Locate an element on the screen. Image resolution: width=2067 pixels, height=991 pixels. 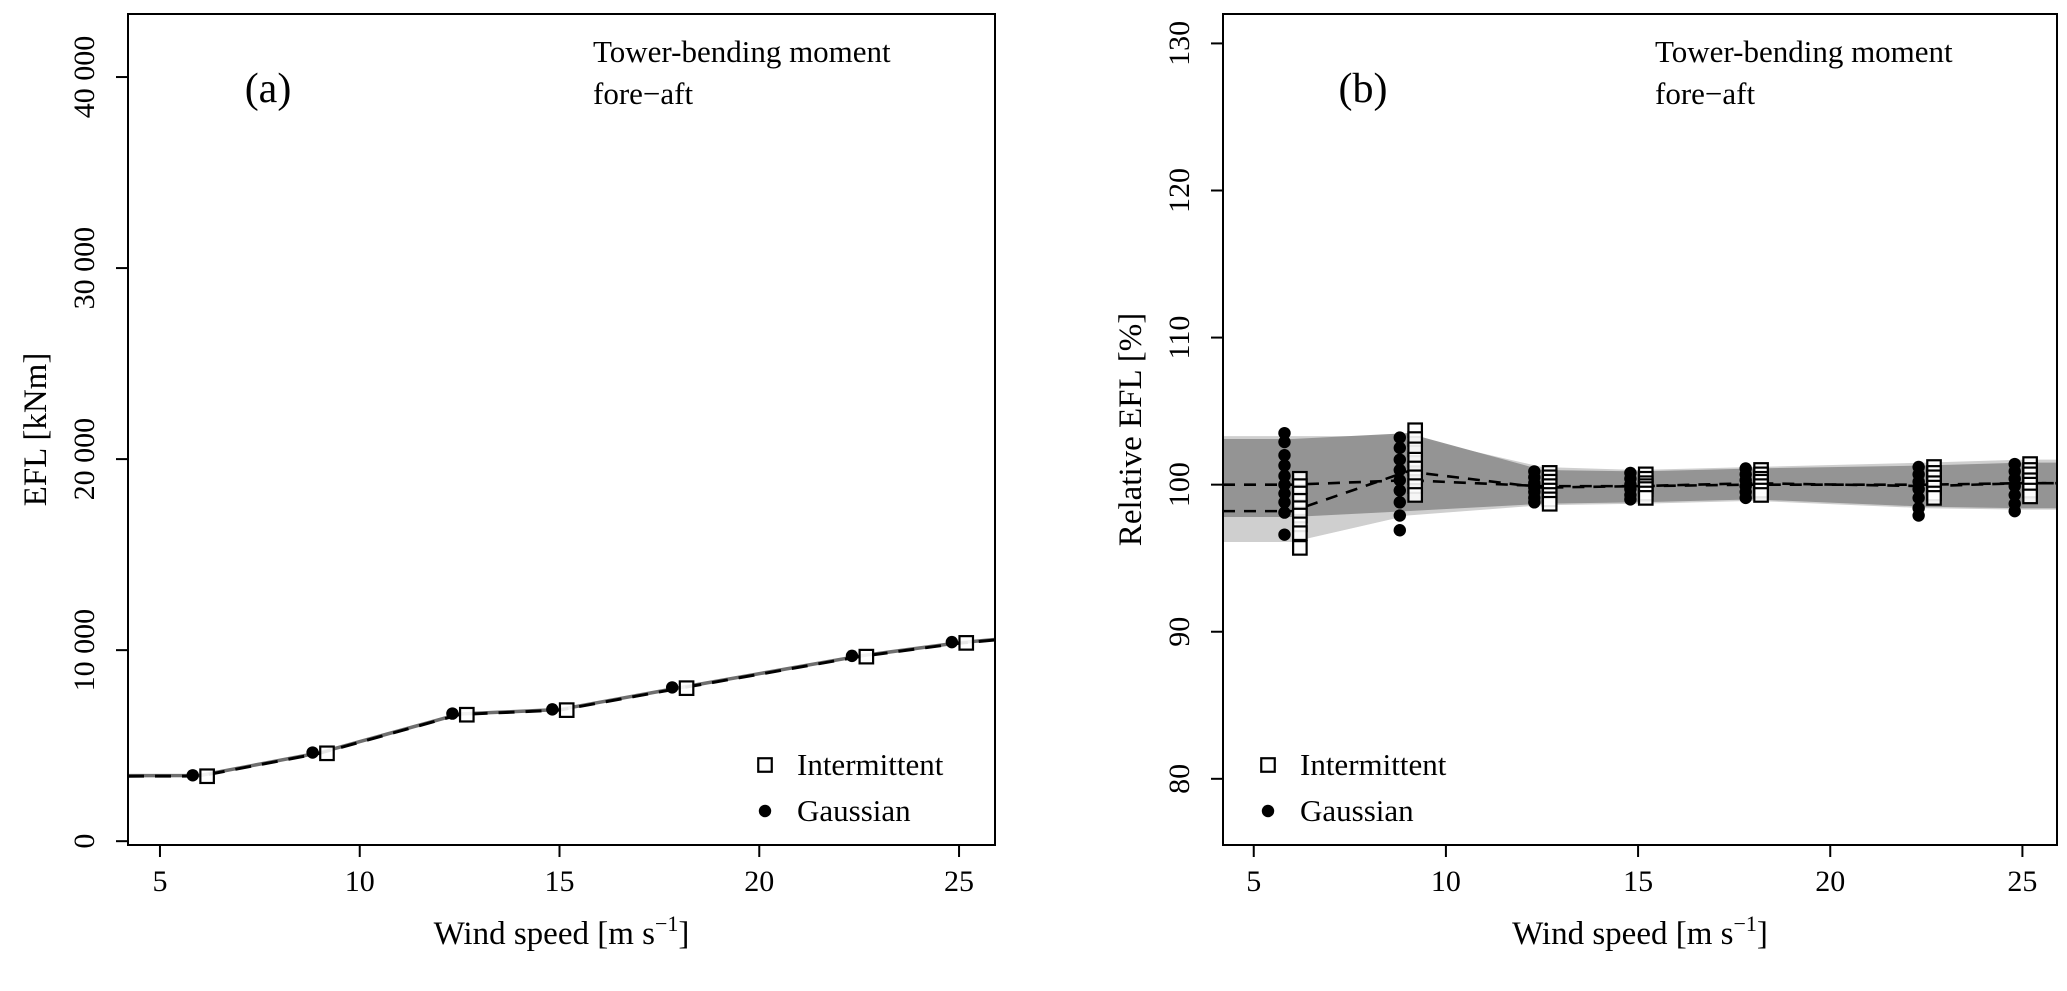
y-tick-label: 90 is located at coordinates (1179, 632).